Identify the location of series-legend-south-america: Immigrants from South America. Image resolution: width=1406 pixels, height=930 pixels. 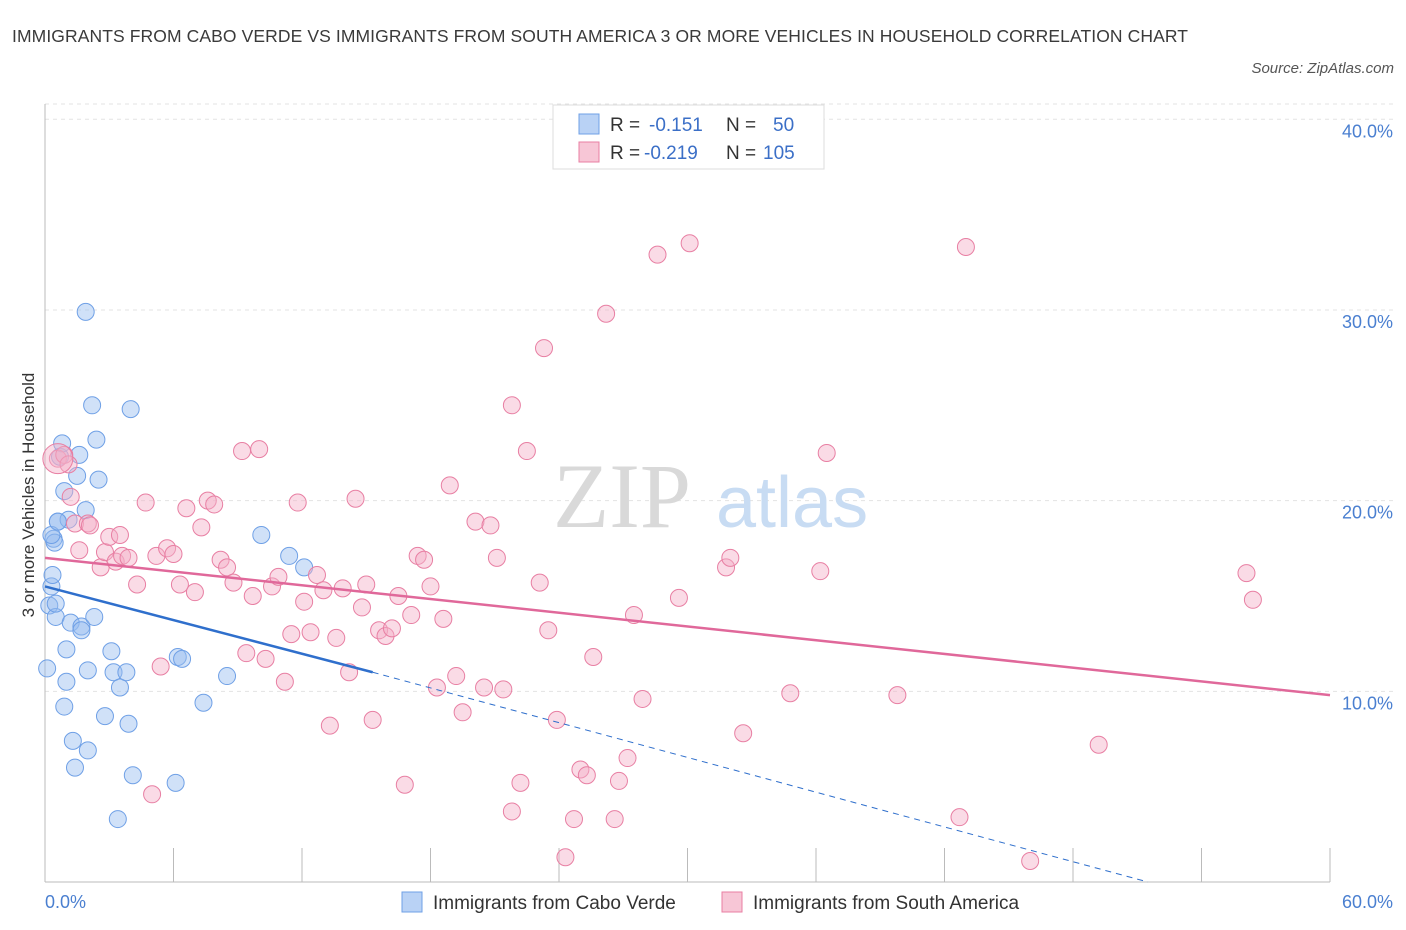
(886, 903).